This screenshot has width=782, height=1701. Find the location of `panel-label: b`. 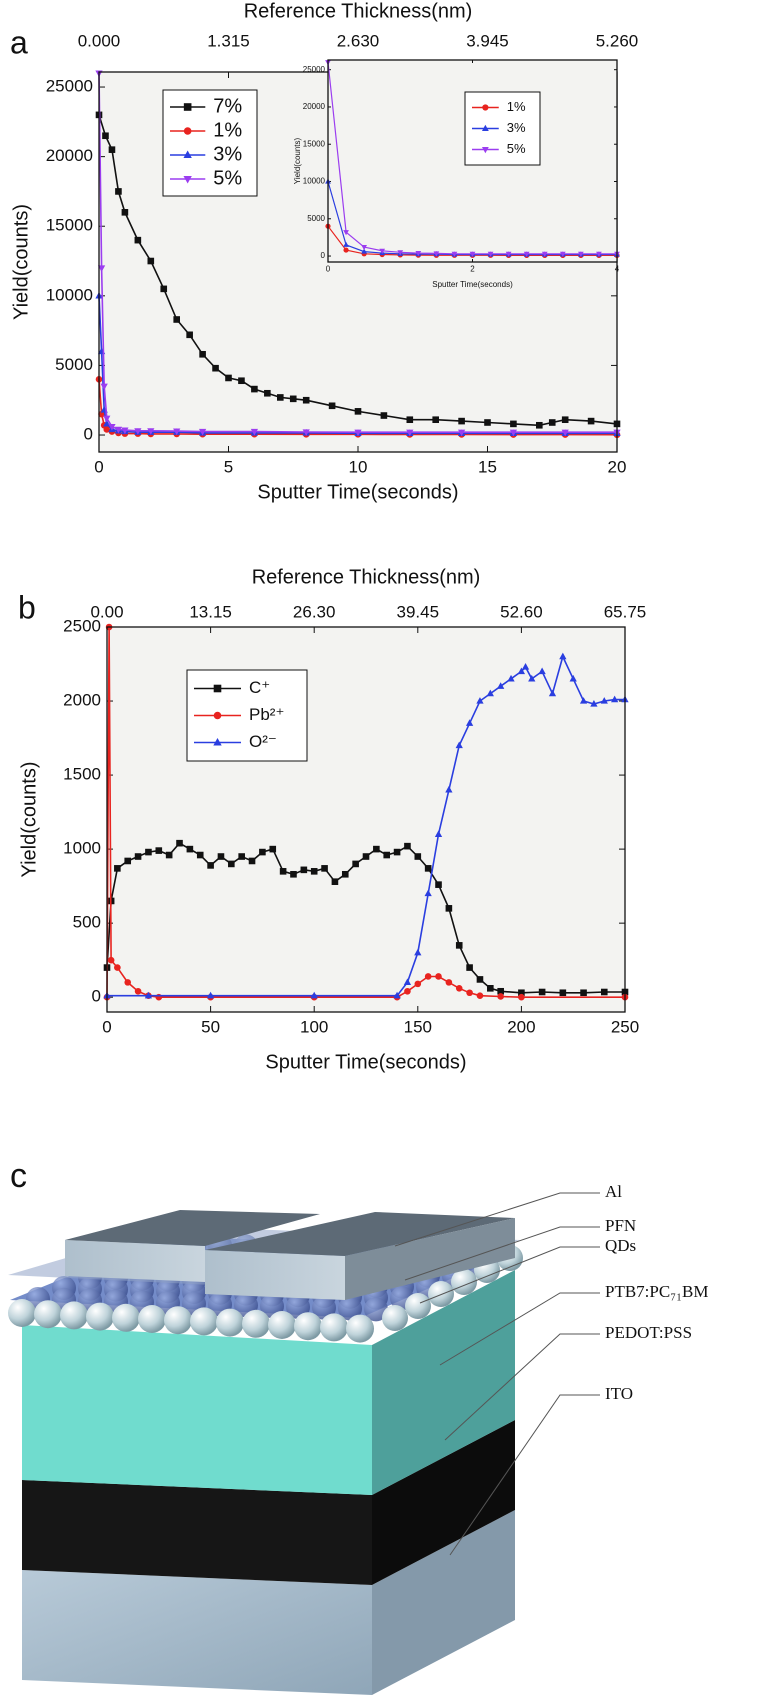

panel-label: b is located at coordinates (27, 607).